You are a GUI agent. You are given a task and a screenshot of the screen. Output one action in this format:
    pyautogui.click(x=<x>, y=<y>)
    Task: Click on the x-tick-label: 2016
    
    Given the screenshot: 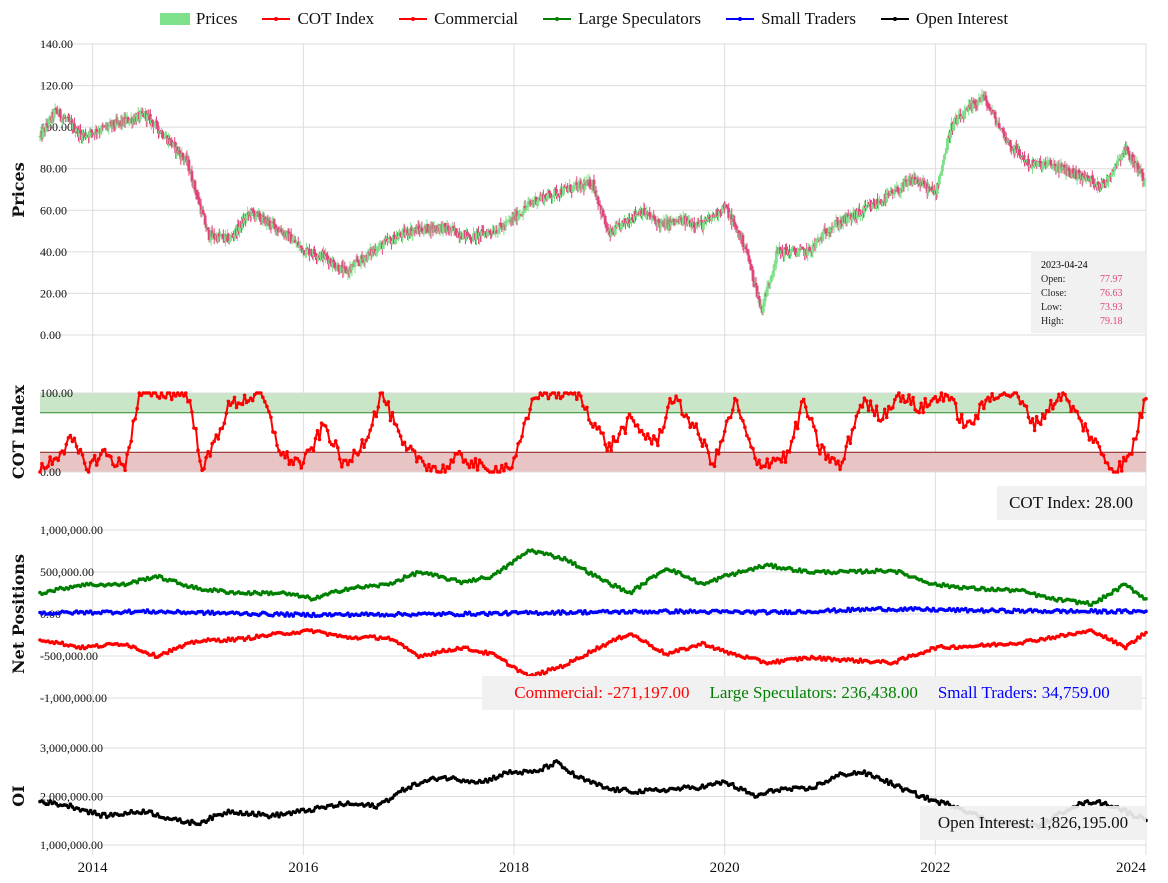 What is the action you would take?
    pyautogui.click(x=303, y=868)
    